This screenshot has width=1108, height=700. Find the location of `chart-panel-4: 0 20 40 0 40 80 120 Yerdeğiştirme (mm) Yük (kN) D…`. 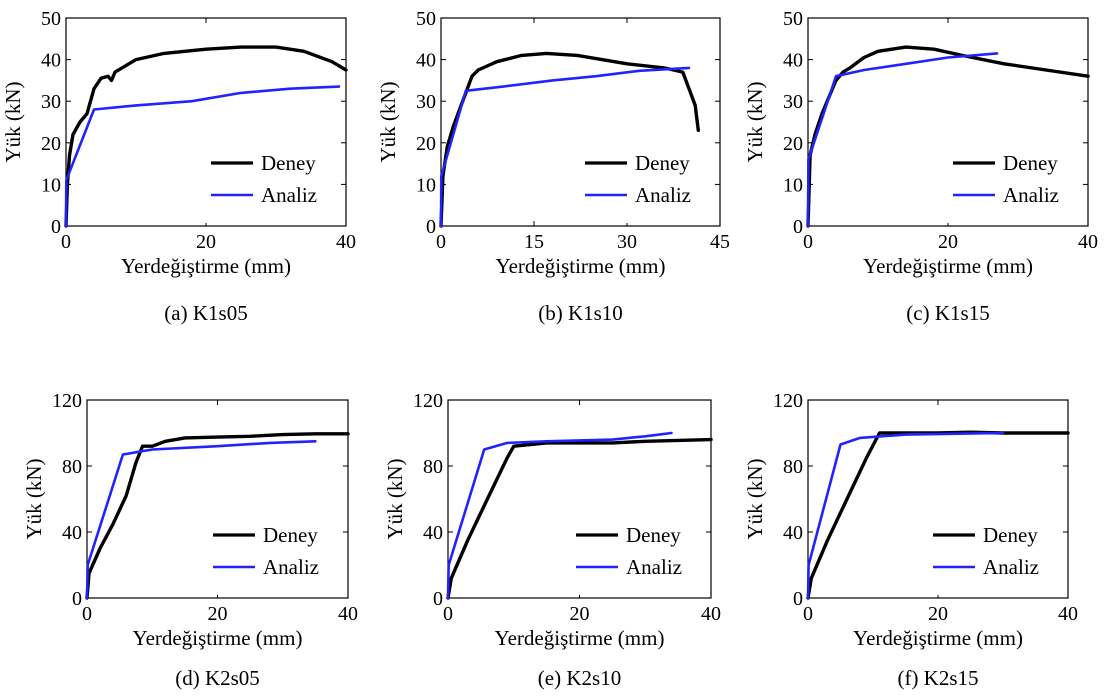

chart-panel-4: 0 20 40 0 40 80 120 Yerdeğiştirme (mm) Yük (kN) D… is located at coordinates (190, 540).